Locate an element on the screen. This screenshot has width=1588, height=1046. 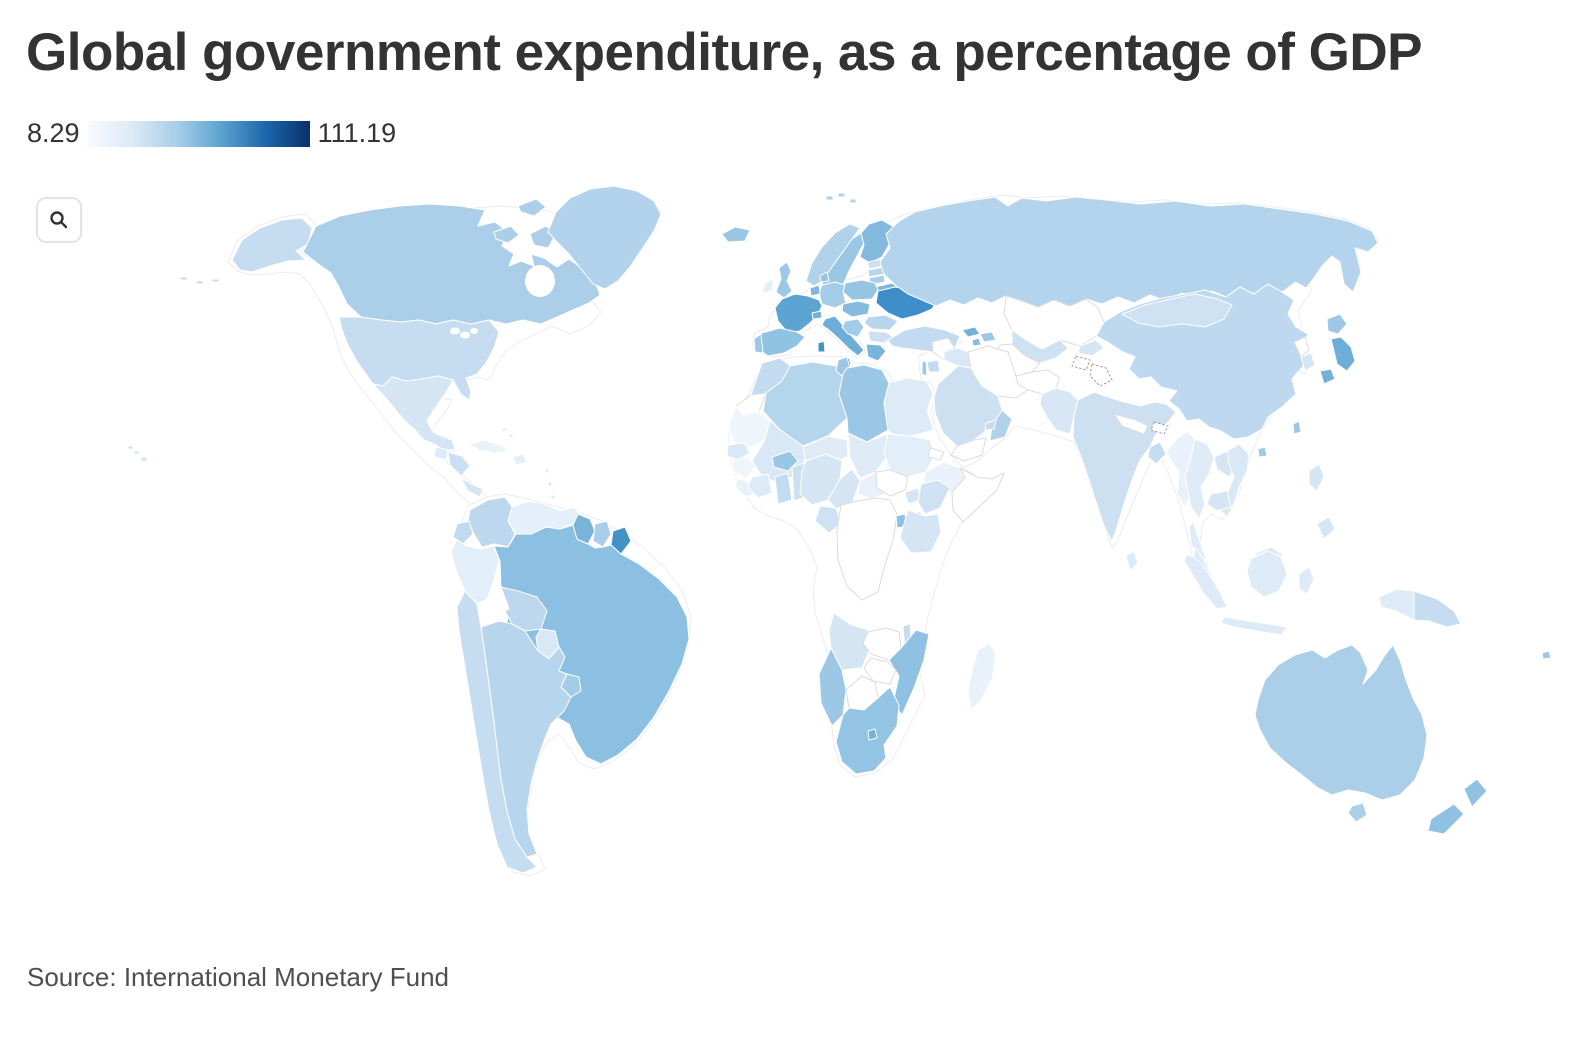
country-papua-new-guinea is located at coordinates (1437, 609).